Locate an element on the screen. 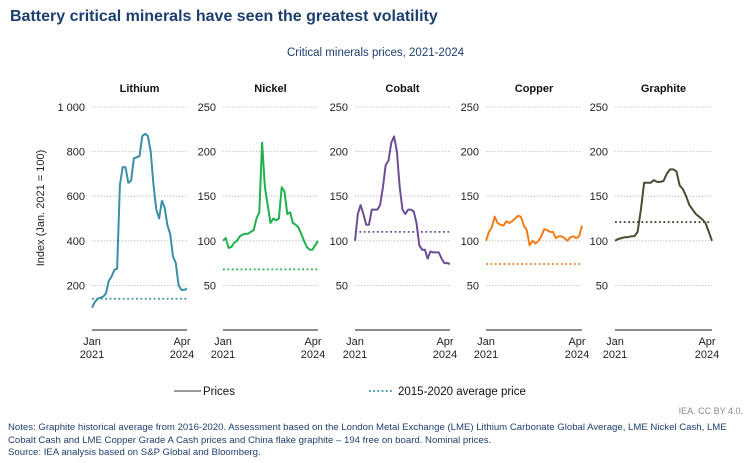  price-line-nickel is located at coordinates (270, 196).